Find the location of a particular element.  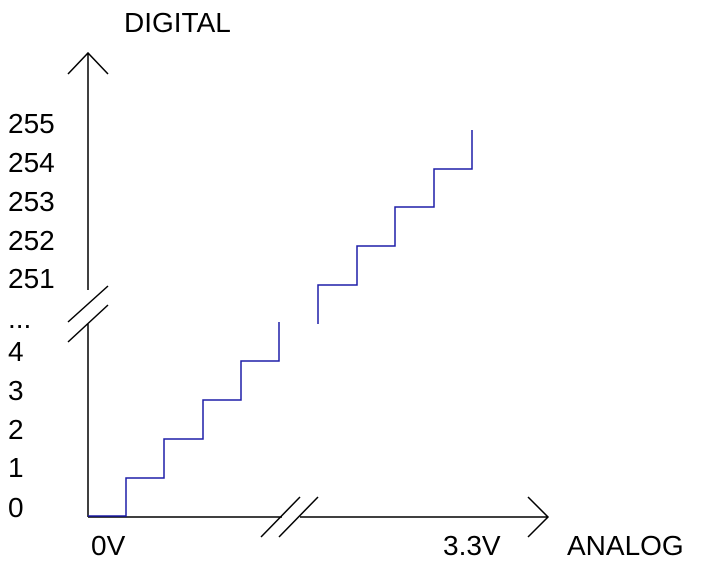

y-axis-title: DIGITAL is located at coordinates (177, 22).